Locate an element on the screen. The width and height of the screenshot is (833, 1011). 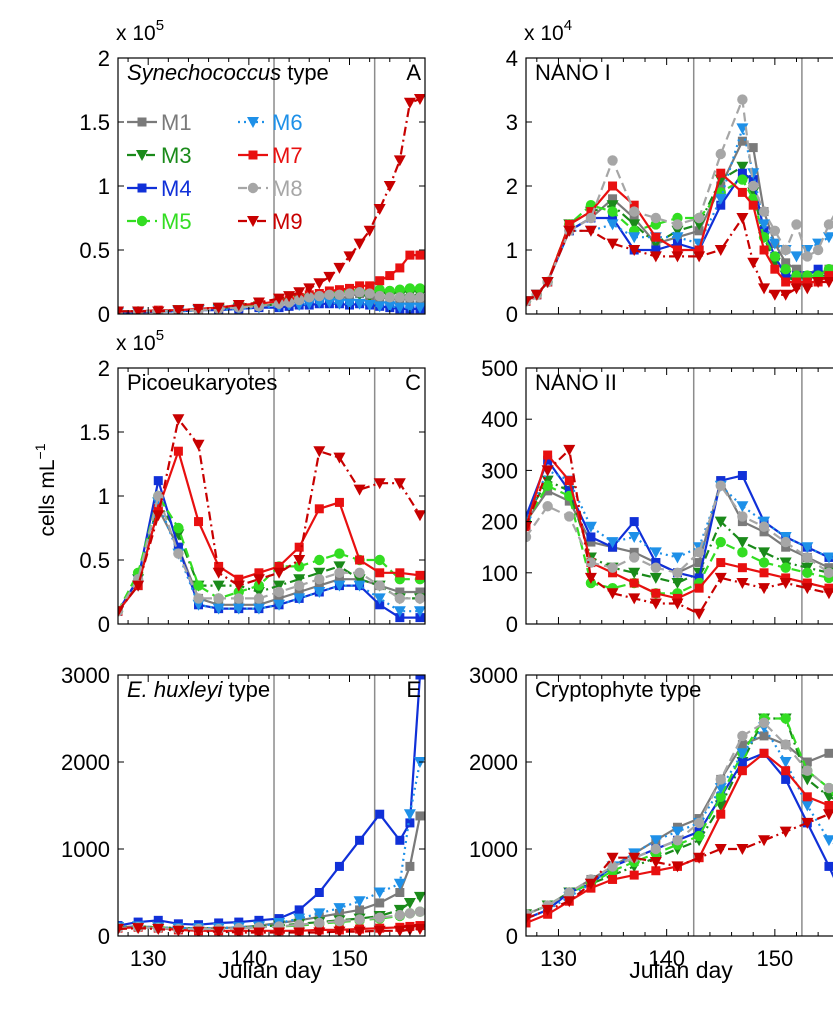
y-tick-label-f-3: 3000 is located at coordinates (493, 675).